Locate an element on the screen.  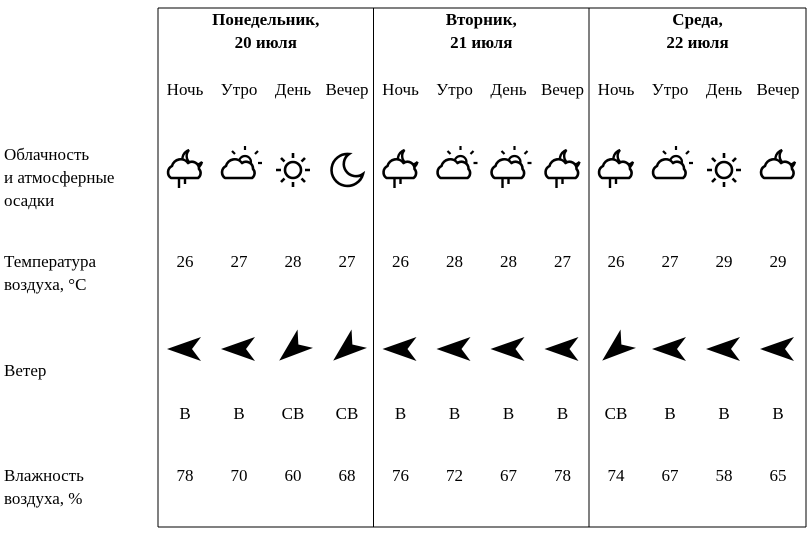
humidity: 68 is located at coordinates (347, 475).